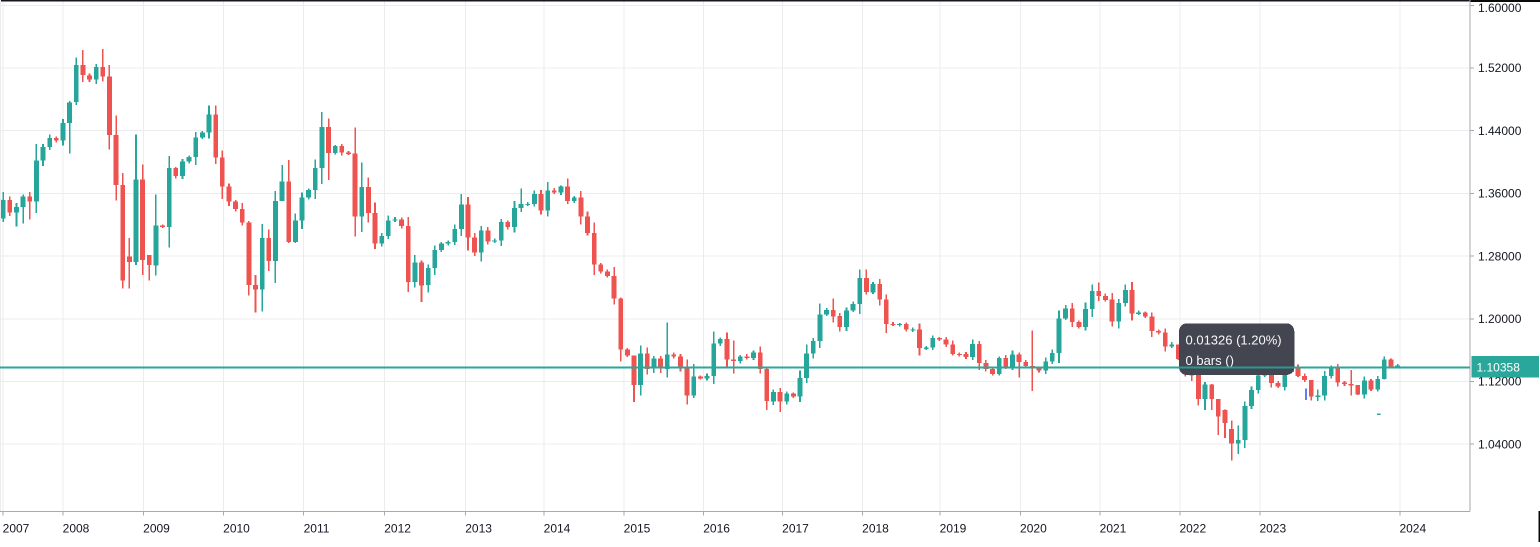  I want to click on svg-text: 0.01326 (1.20%), so click(1234, 340).